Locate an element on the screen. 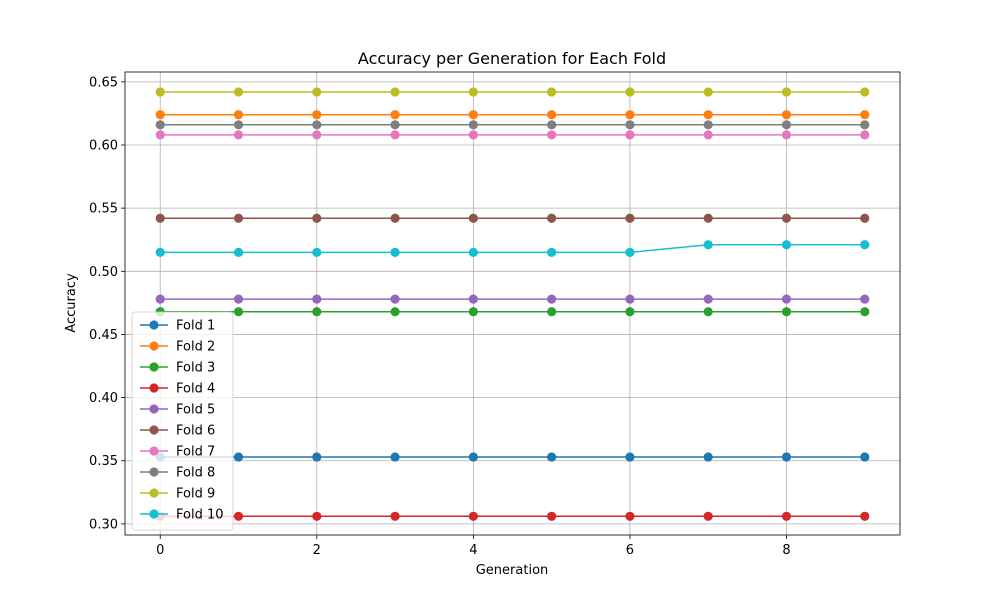 The width and height of the screenshot is (1000, 600). legend-item: Fold 9 is located at coordinates (177, 494).